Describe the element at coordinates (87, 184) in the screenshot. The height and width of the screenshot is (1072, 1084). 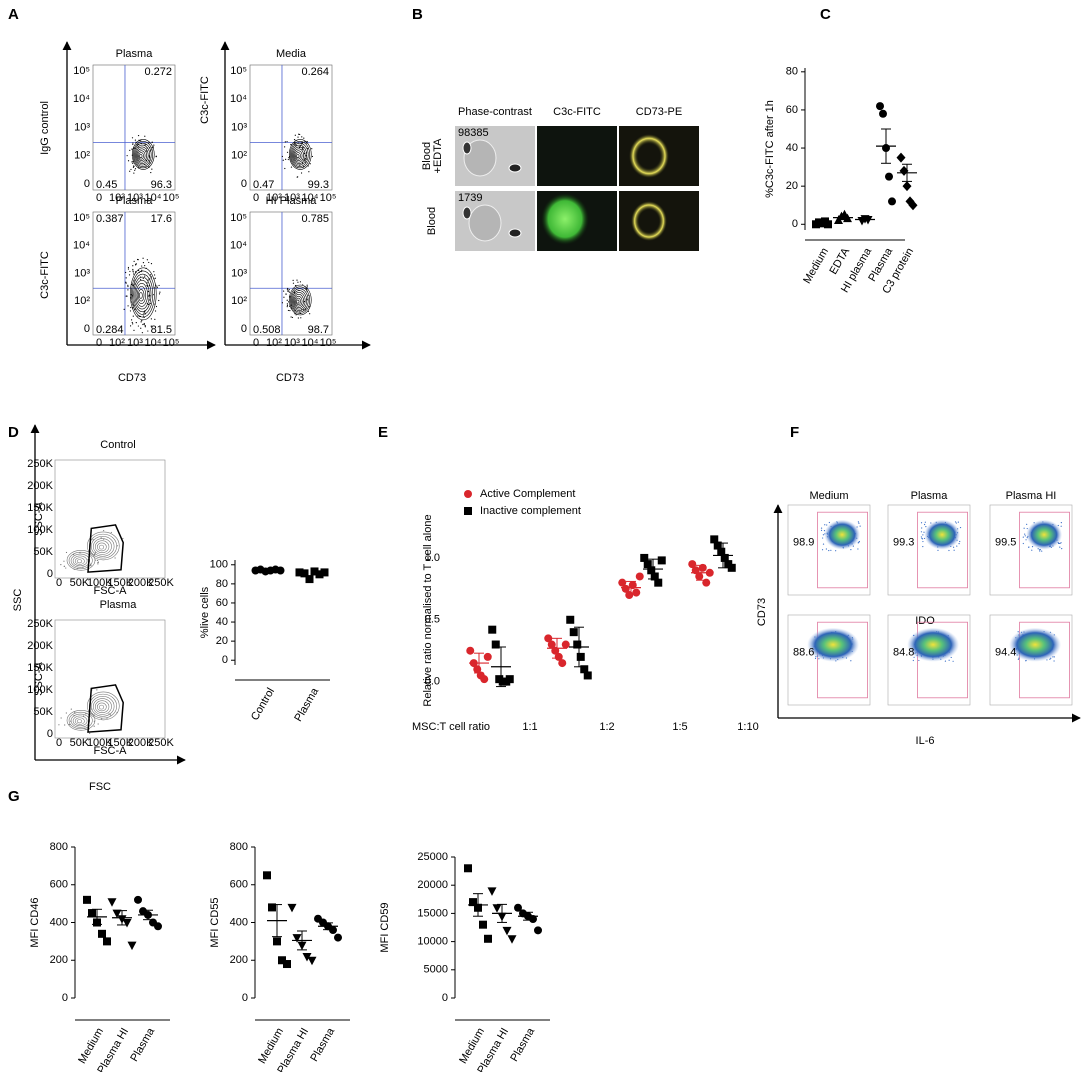
I see `axis-tick: 0` at that location.